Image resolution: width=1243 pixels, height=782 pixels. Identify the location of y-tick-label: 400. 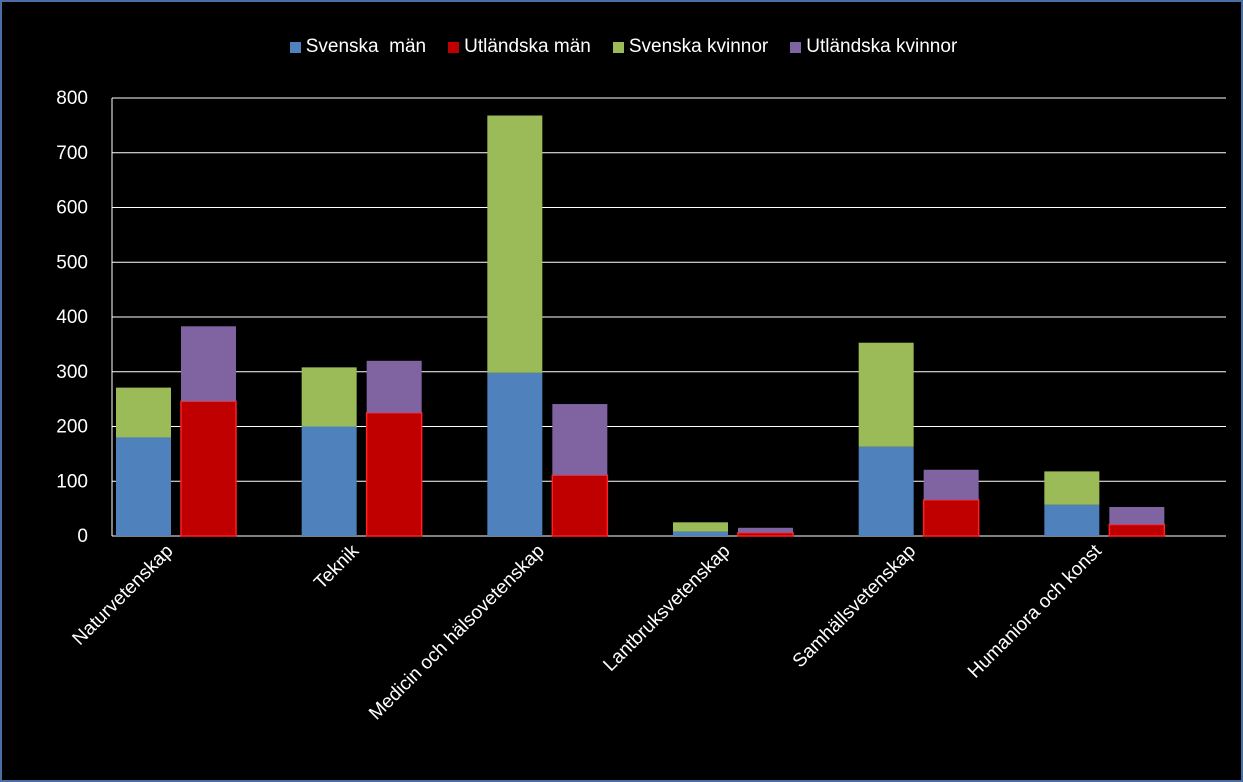
(72, 317).